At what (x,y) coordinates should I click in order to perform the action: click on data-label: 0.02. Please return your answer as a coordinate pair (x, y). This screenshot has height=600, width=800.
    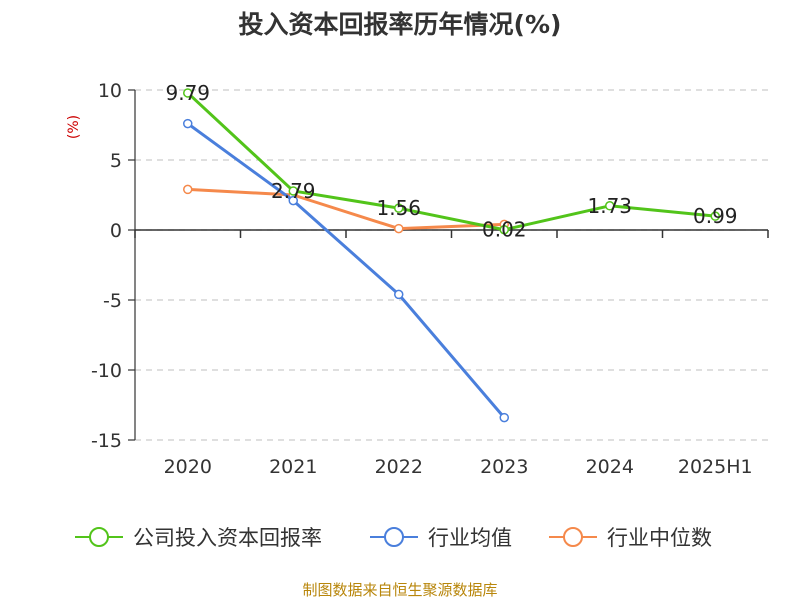
    Looking at the image, I should click on (504, 230).